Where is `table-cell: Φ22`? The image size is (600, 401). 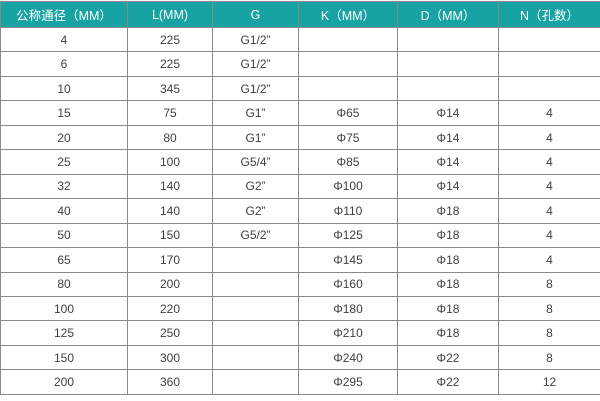 table-cell: Φ22 is located at coordinates (448, 357).